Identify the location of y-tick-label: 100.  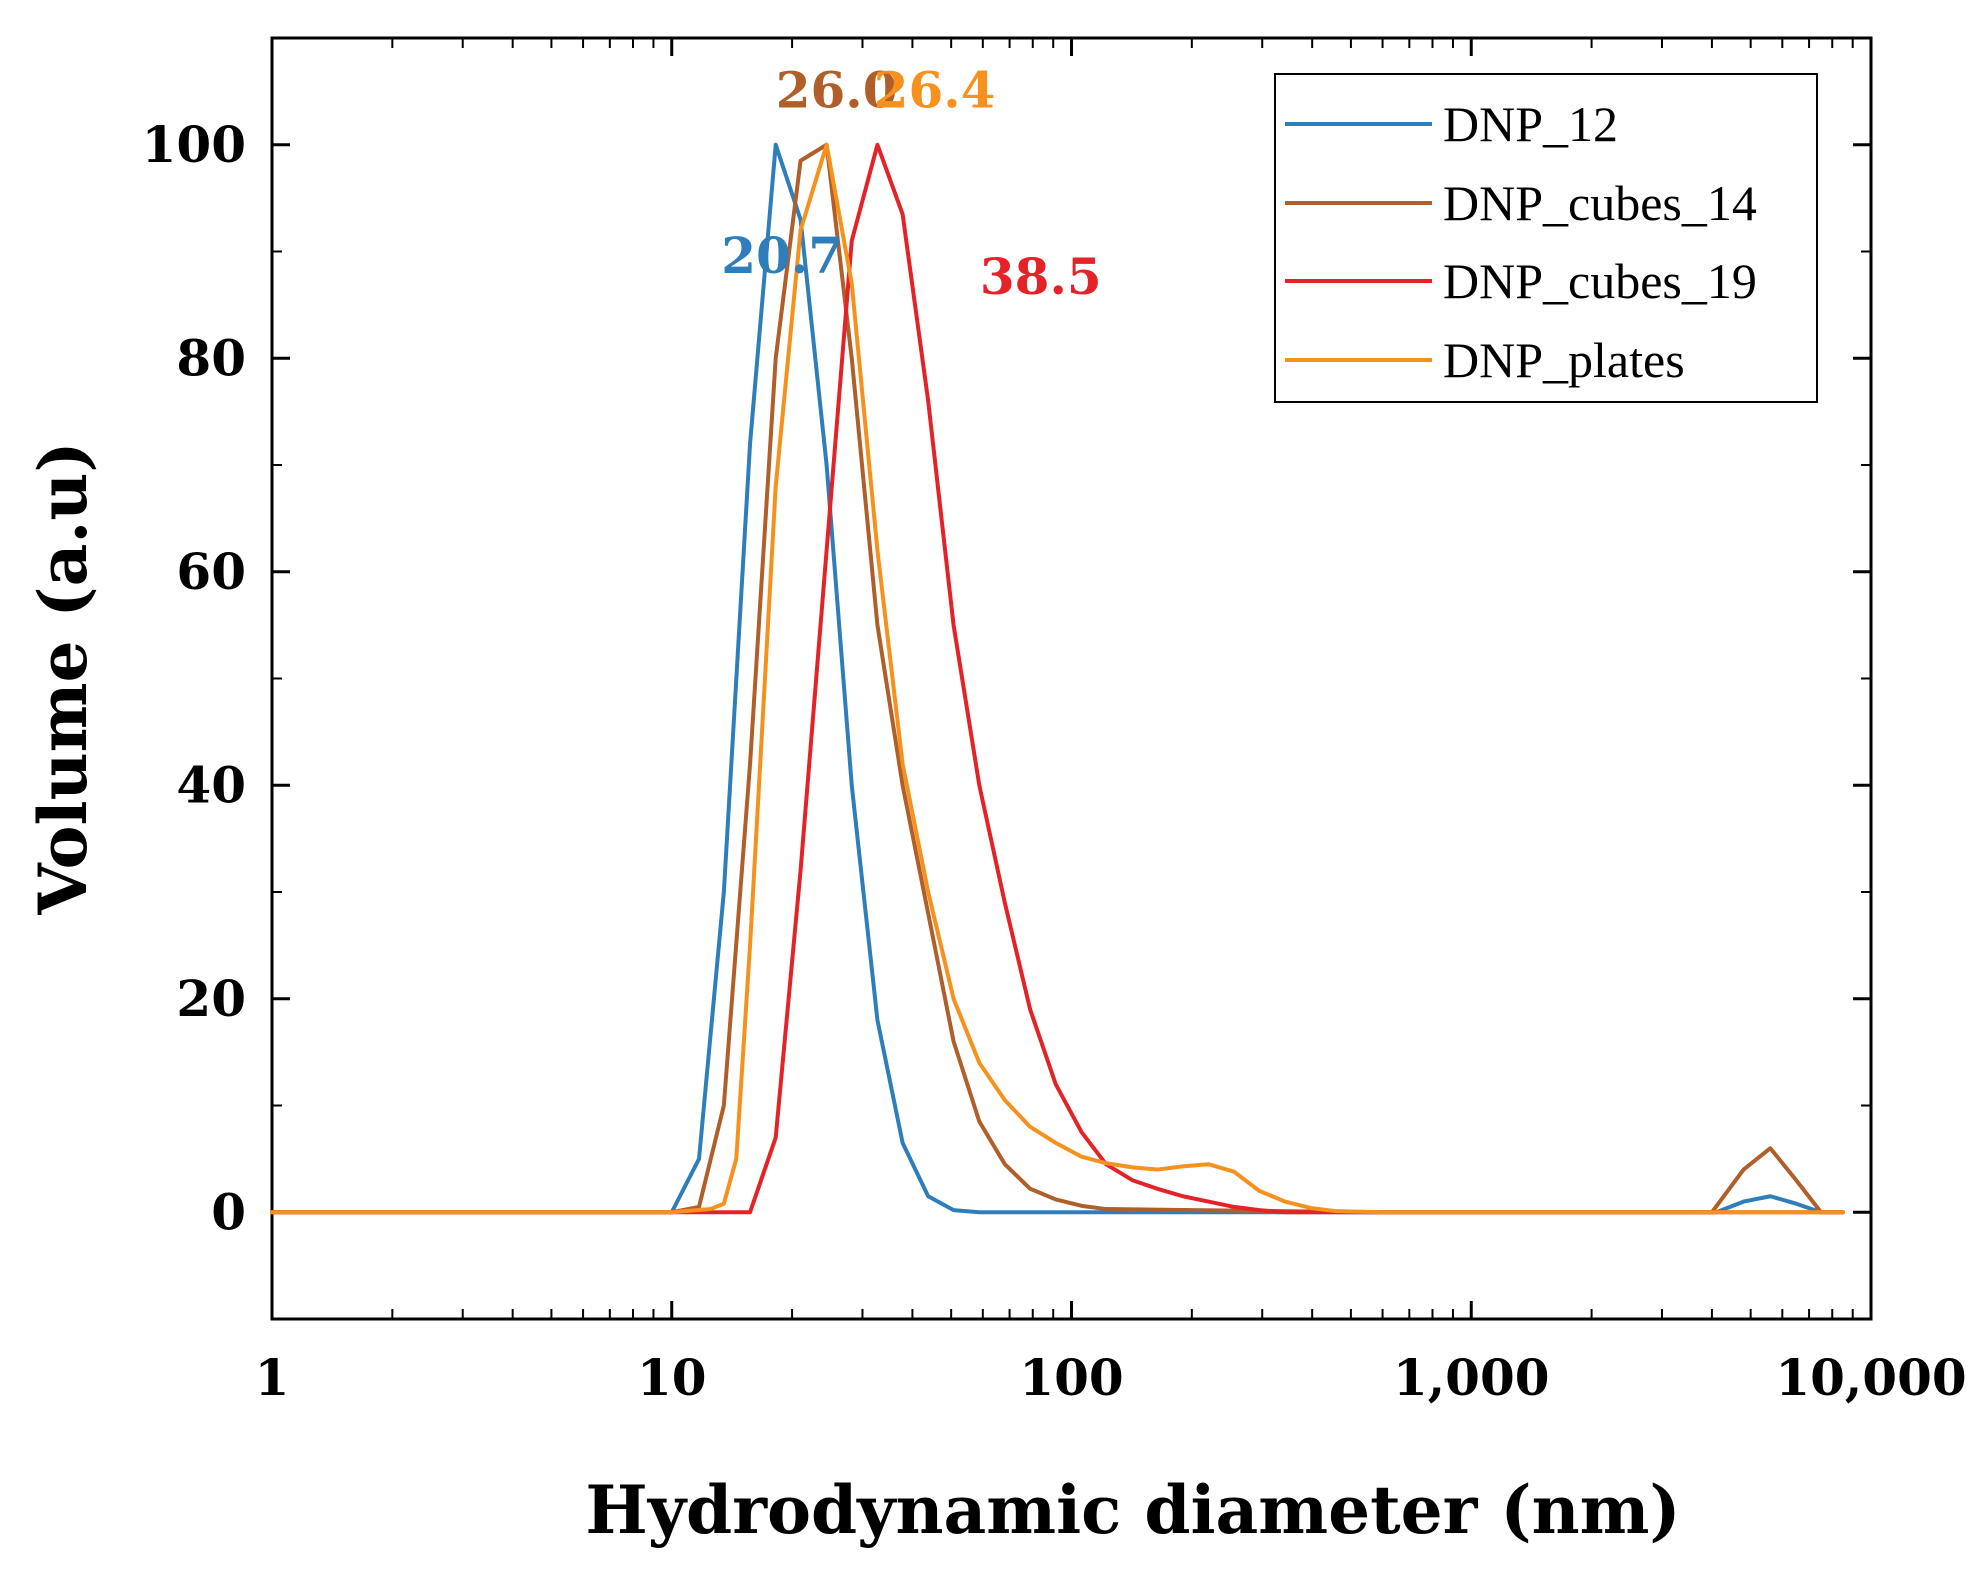
(194, 144).